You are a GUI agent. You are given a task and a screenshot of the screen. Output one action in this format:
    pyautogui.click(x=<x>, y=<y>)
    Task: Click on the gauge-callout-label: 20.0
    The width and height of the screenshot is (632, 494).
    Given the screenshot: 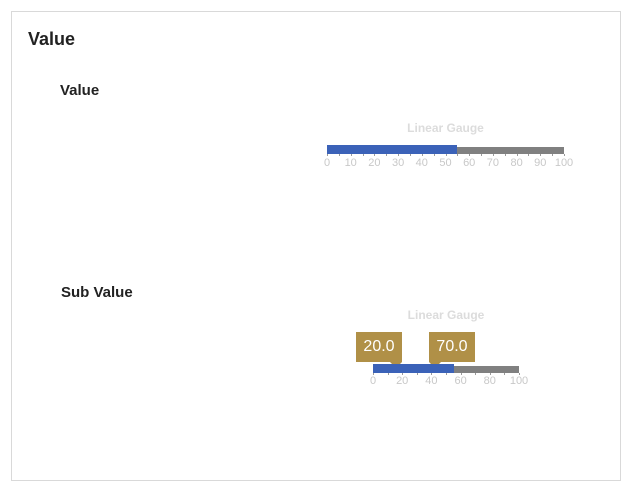 What is the action you would take?
    pyautogui.click(x=379, y=350)
    